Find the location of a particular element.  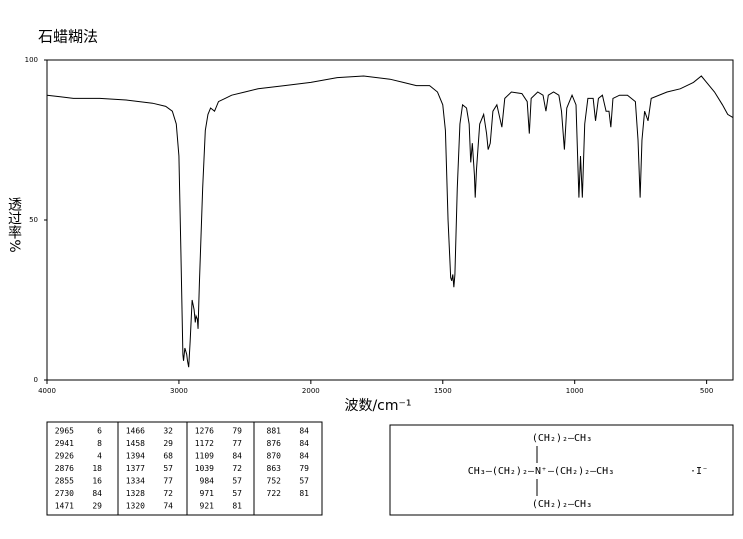

peak-wavenumber: 921 is located at coordinates (207, 506).